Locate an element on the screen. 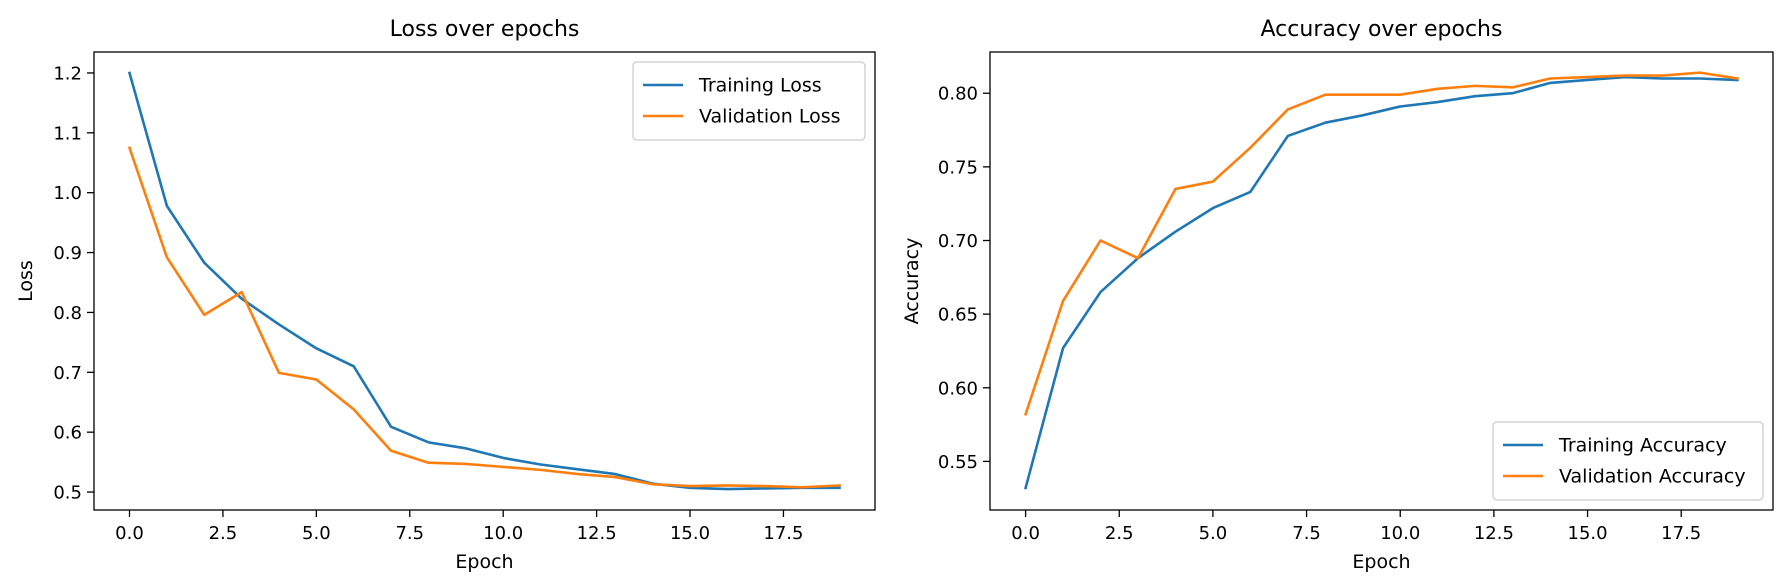 This screenshot has width=1789, height=587. y-tick-label: 0.9 is located at coordinates (67, 253).